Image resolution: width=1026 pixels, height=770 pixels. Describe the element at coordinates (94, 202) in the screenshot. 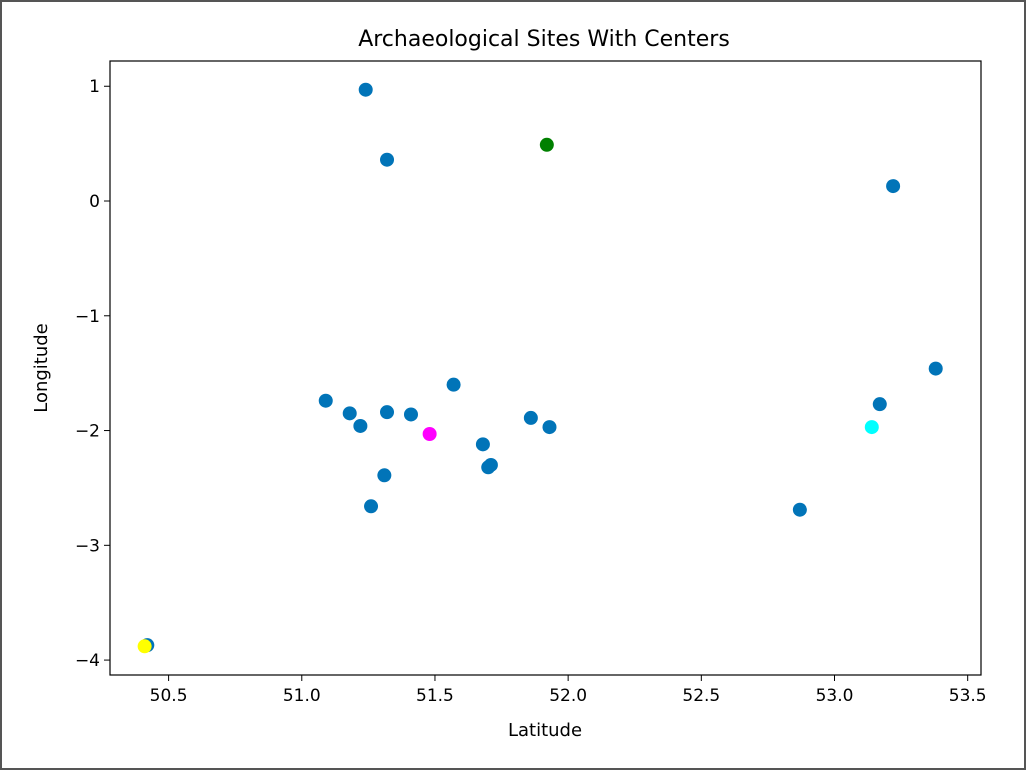

I see `y-tick-label: 0` at that location.